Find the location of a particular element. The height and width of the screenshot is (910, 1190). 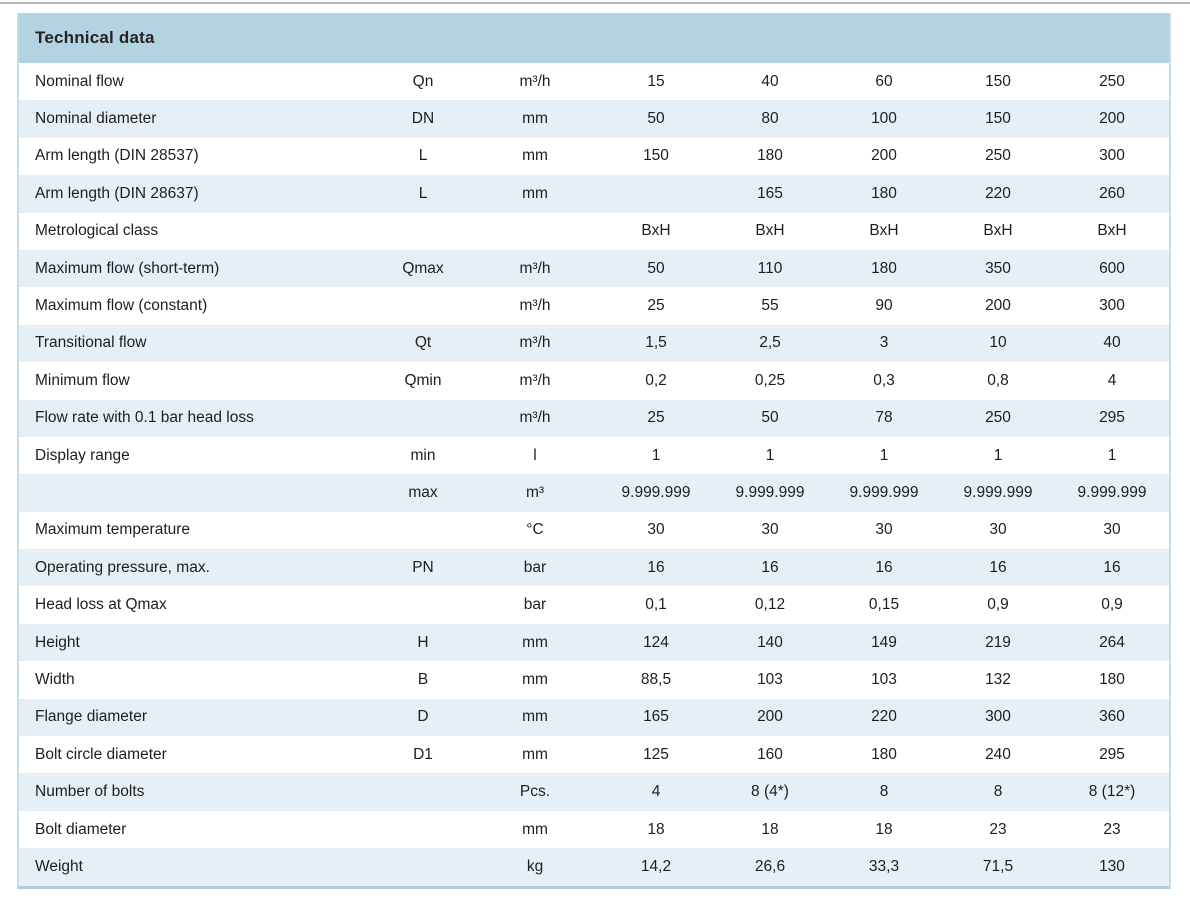

row-label: Maximum temperature is located at coordinates (113, 530).